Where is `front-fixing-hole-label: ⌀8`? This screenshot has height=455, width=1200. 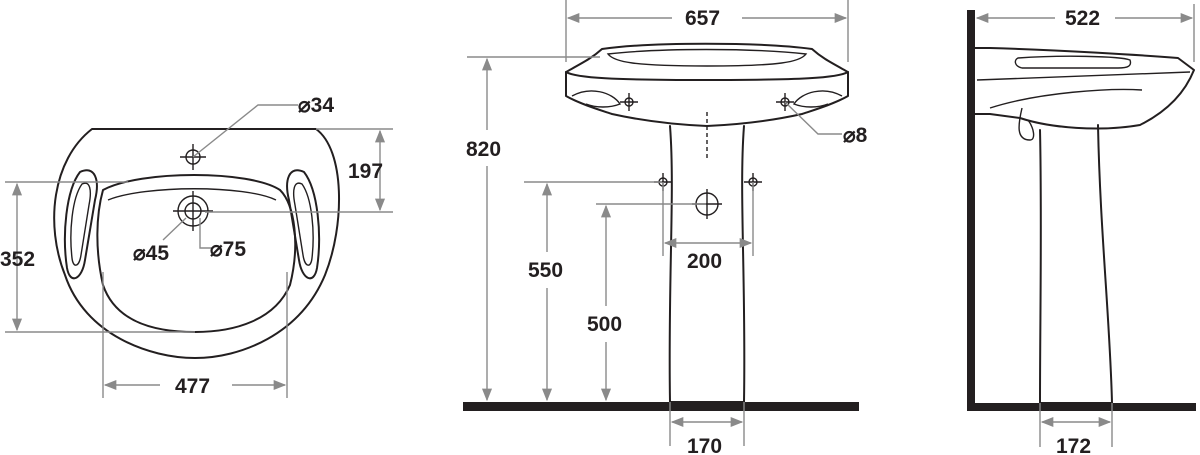 front-fixing-hole-label: ⌀8 is located at coordinates (855, 135).